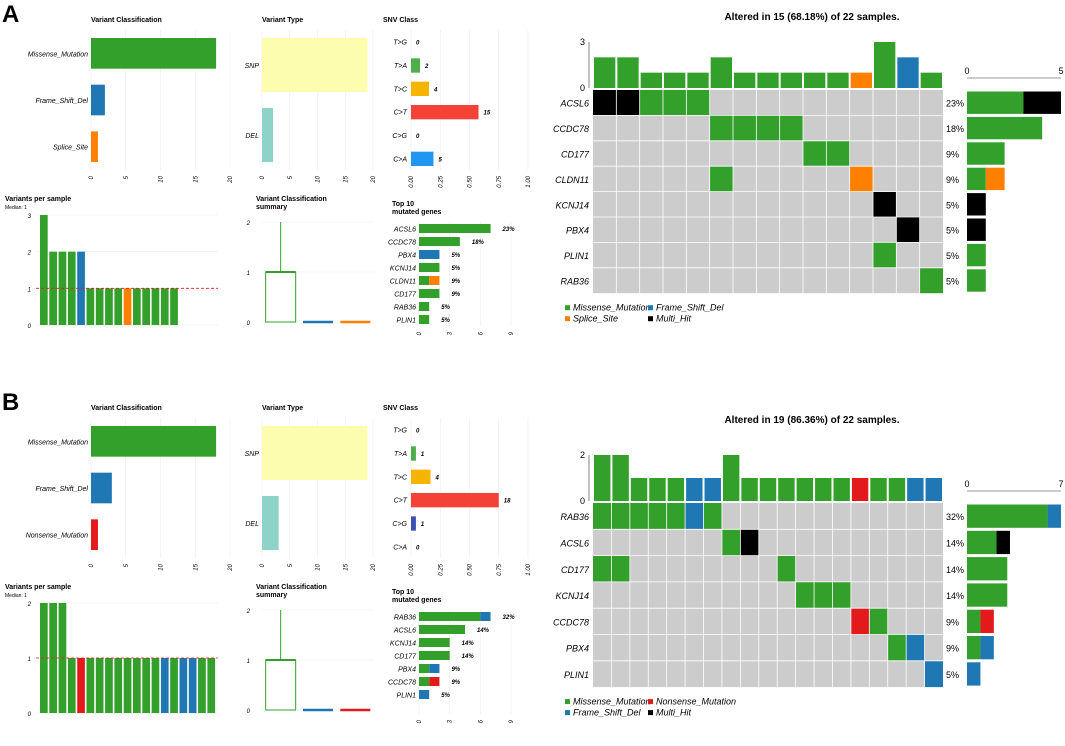 The height and width of the screenshot is (746, 1065). What do you see at coordinates (417, 600) in the screenshot?
I see `top10-title2: mutated genes` at bounding box center [417, 600].